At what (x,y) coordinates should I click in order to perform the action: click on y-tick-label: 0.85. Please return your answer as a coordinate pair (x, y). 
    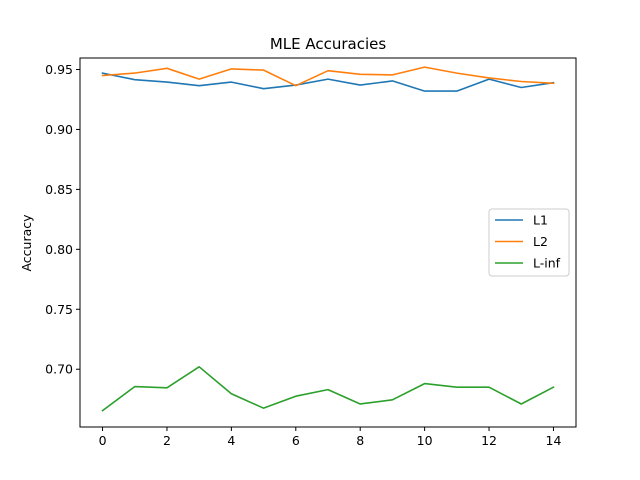
    Looking at the image, I should click on (59, 189).